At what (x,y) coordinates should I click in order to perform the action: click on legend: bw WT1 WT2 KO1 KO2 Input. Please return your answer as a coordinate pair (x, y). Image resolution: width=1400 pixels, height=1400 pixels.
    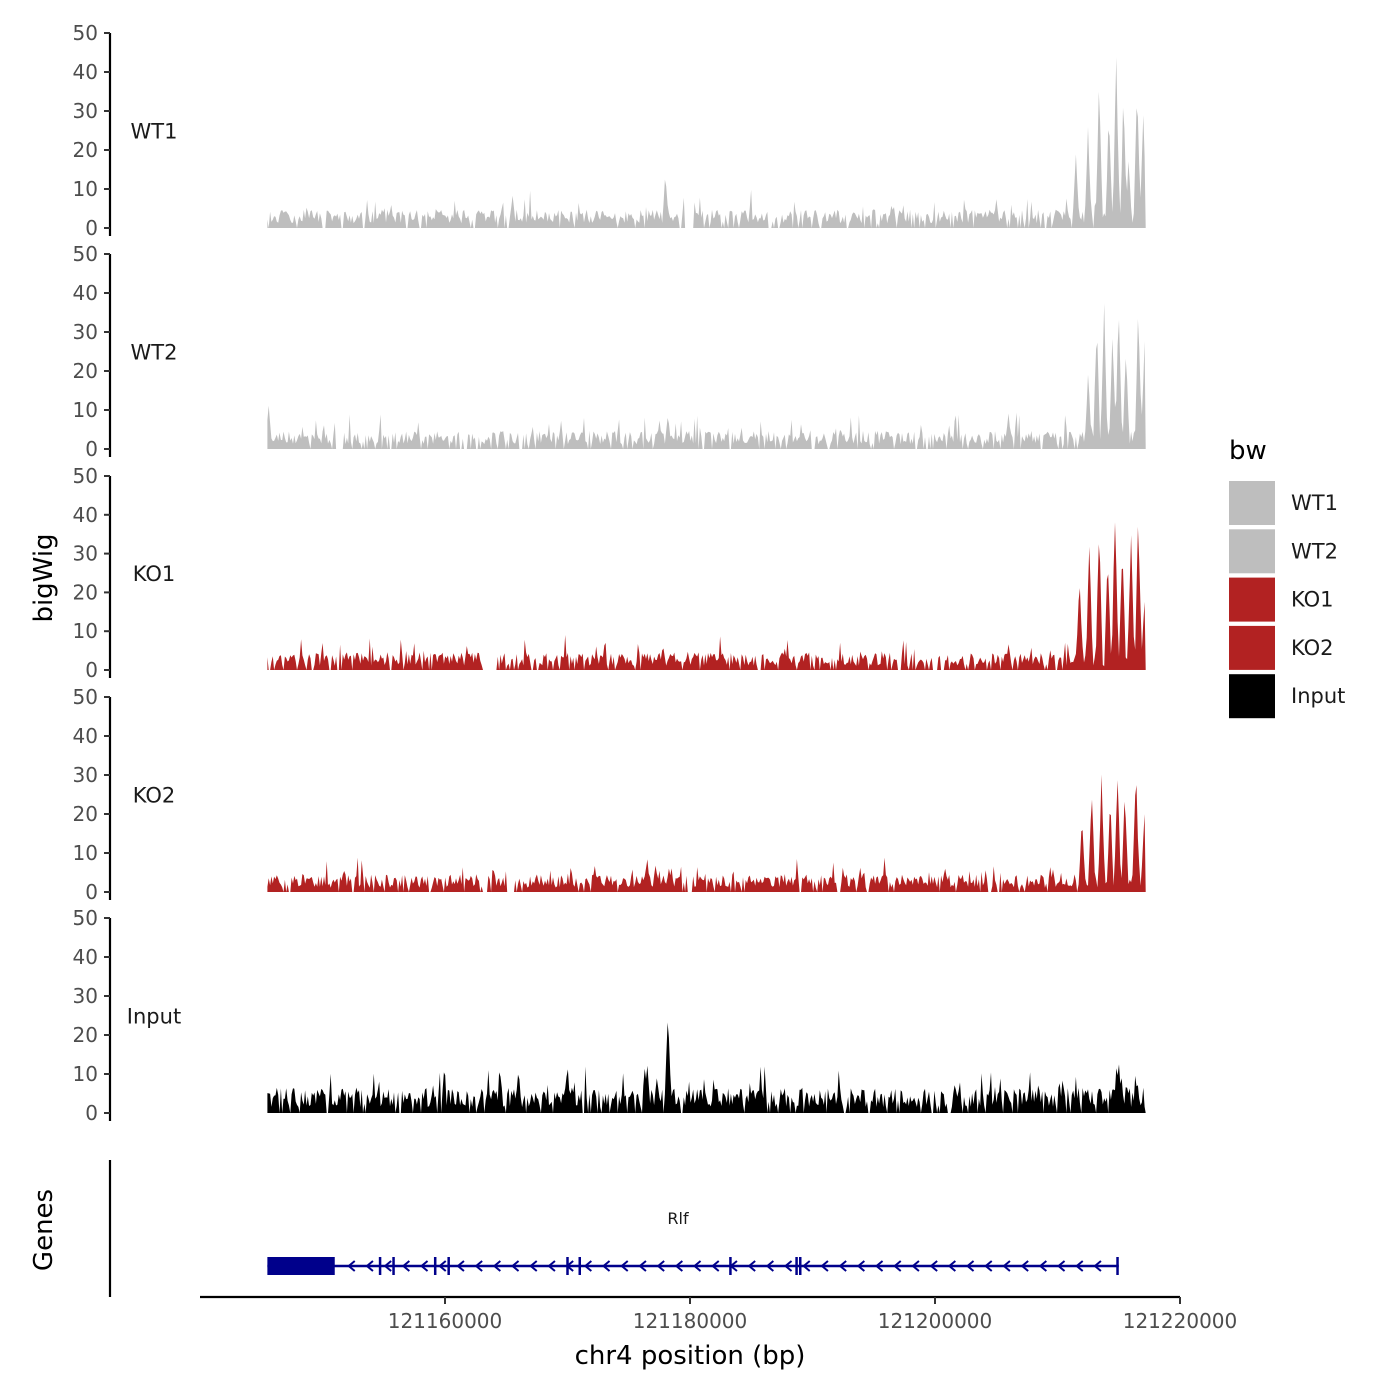
    Looking at the image, I should click on (1287, 577).